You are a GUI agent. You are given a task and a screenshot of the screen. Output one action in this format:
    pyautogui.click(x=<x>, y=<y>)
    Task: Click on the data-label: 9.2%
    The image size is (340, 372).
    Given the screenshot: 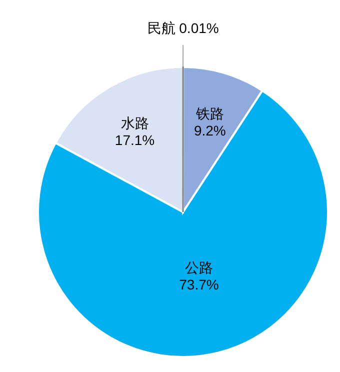 What is the action you would take?
    pyautogui.click(x=210, y=130)
    